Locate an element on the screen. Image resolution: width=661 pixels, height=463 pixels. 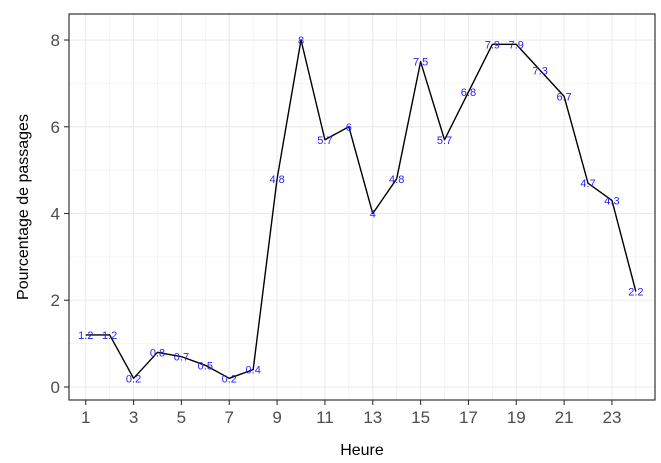
data-label: 2.2 is located at coordinates (635, 293).